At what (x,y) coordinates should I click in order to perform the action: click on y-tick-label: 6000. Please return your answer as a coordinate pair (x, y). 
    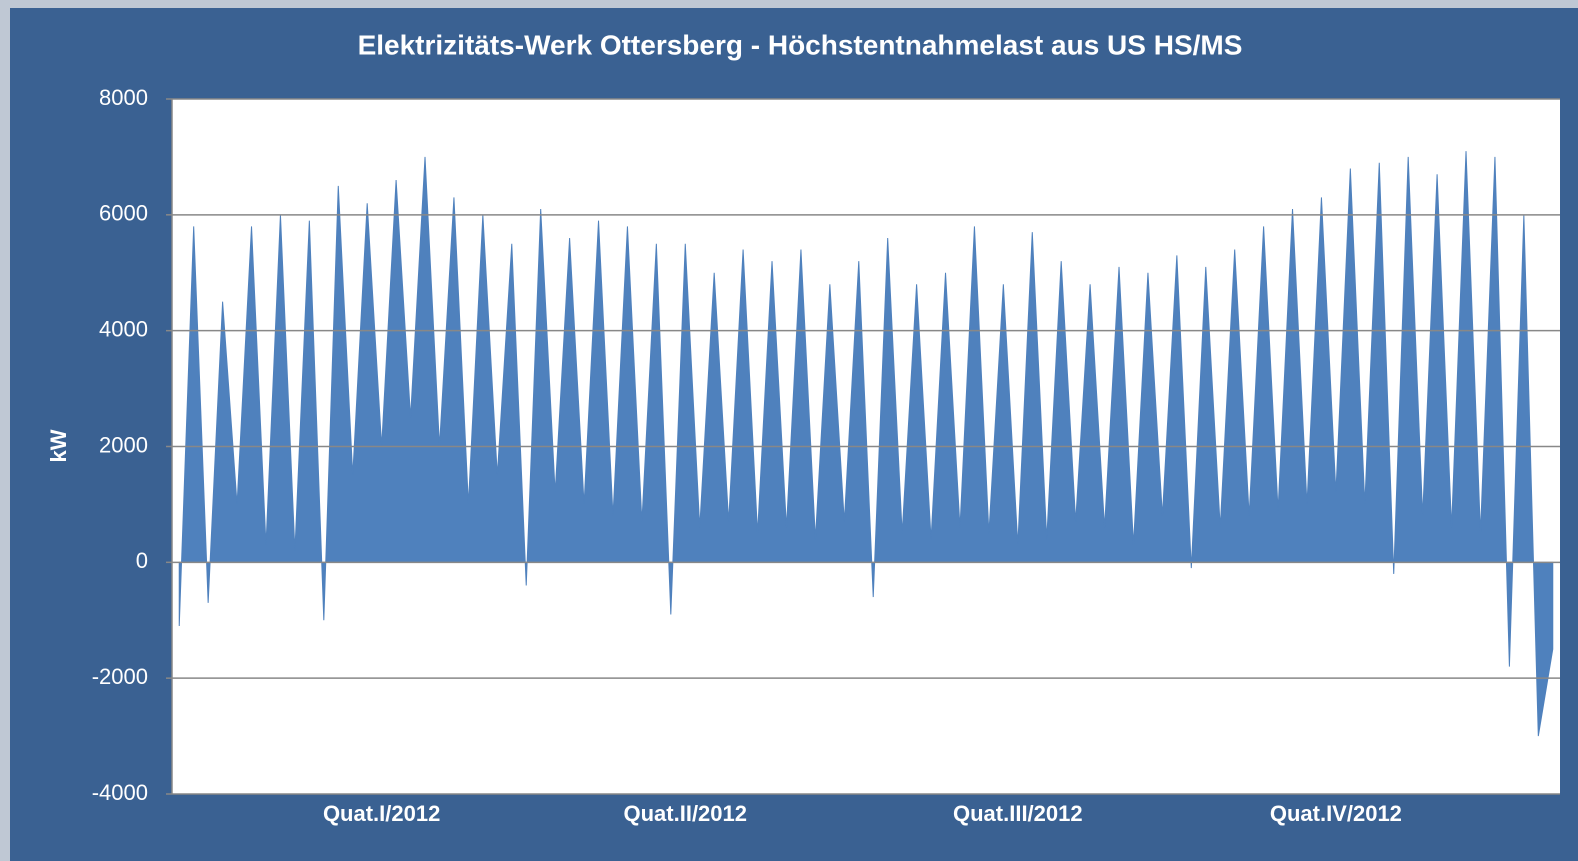
    Looking at the image, I should click on (123, 213).